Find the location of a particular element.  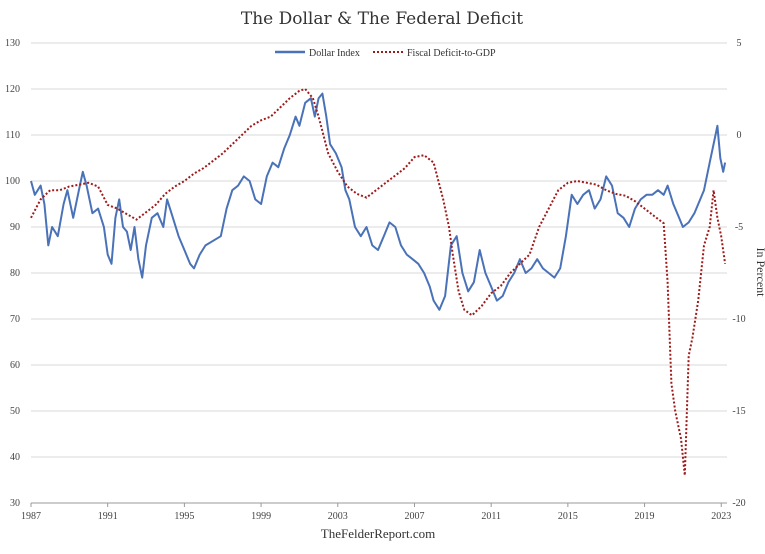

y-left-tick-label: 110 is located at coordinates (12, 135).